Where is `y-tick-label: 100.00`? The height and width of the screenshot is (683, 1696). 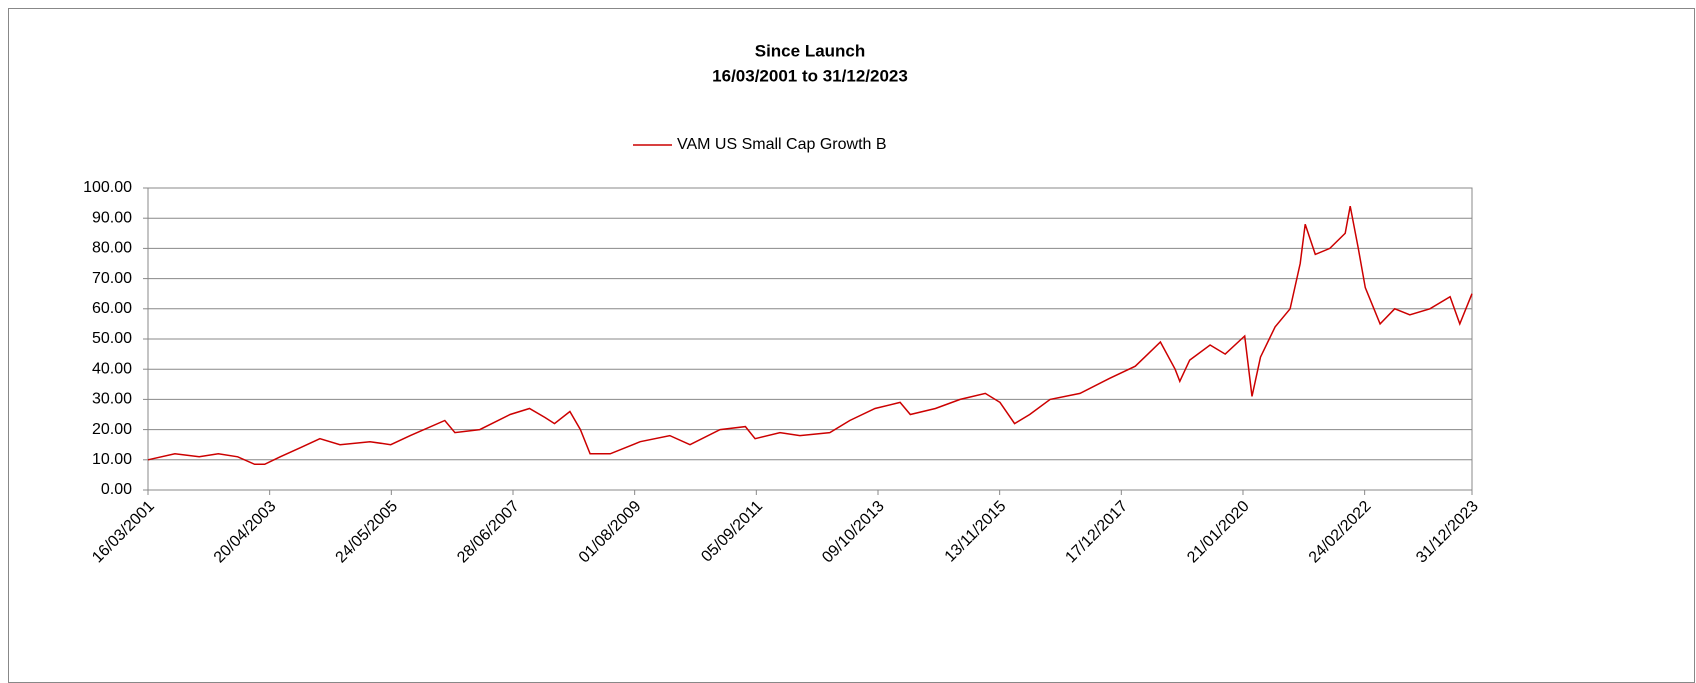
y-tick-label: 100.00 is located at coordinates (107, 187).